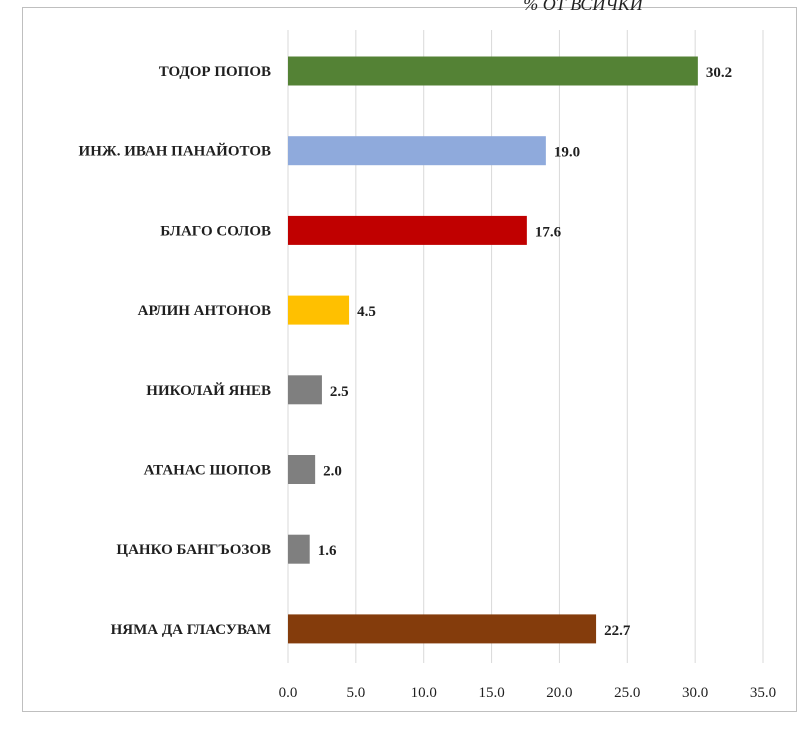  Describe the element at coordinates (332, 472) in the screenshot. I see `data-label: 2.0` at that location.